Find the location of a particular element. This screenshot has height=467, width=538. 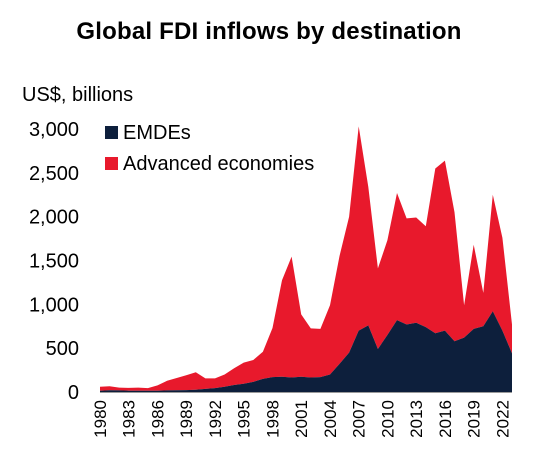

x-tick-label: 2010 is located at coordinates (387, 419).